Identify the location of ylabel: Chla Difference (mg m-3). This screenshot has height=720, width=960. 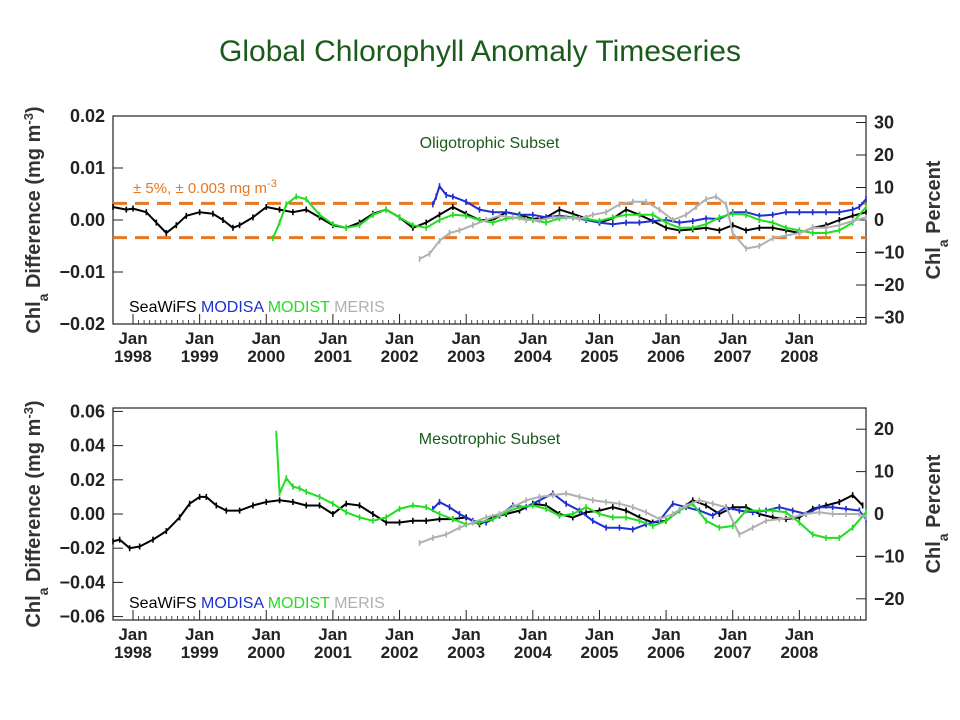
(36, 219).